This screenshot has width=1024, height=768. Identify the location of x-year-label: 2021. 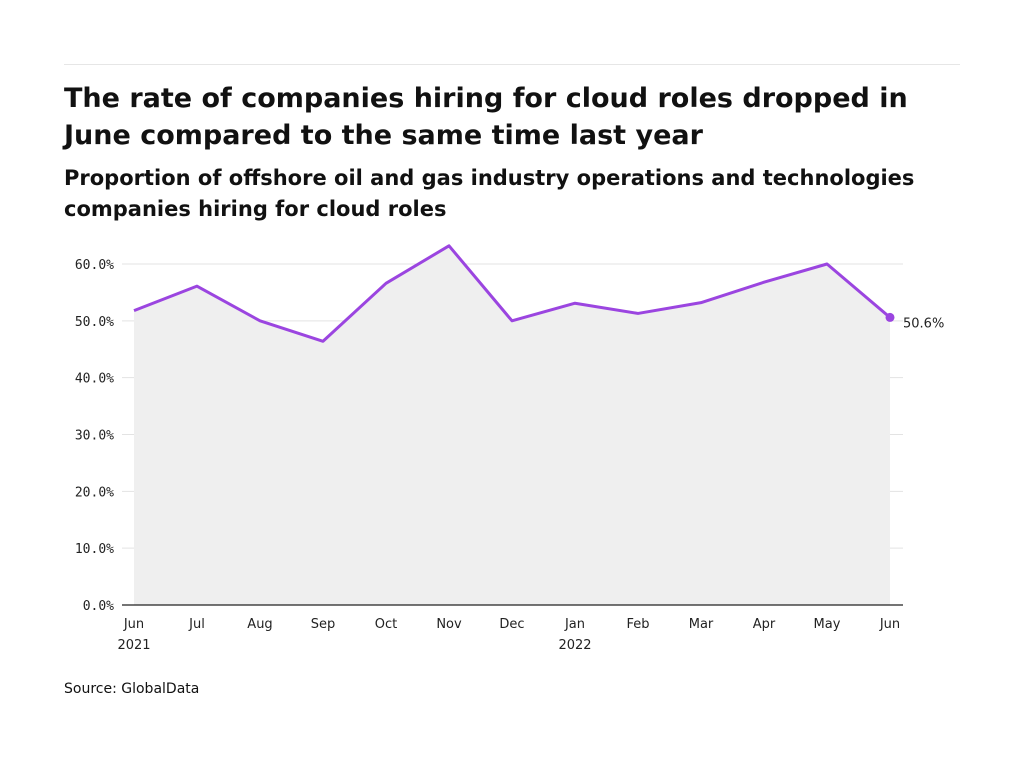
(133, 645).